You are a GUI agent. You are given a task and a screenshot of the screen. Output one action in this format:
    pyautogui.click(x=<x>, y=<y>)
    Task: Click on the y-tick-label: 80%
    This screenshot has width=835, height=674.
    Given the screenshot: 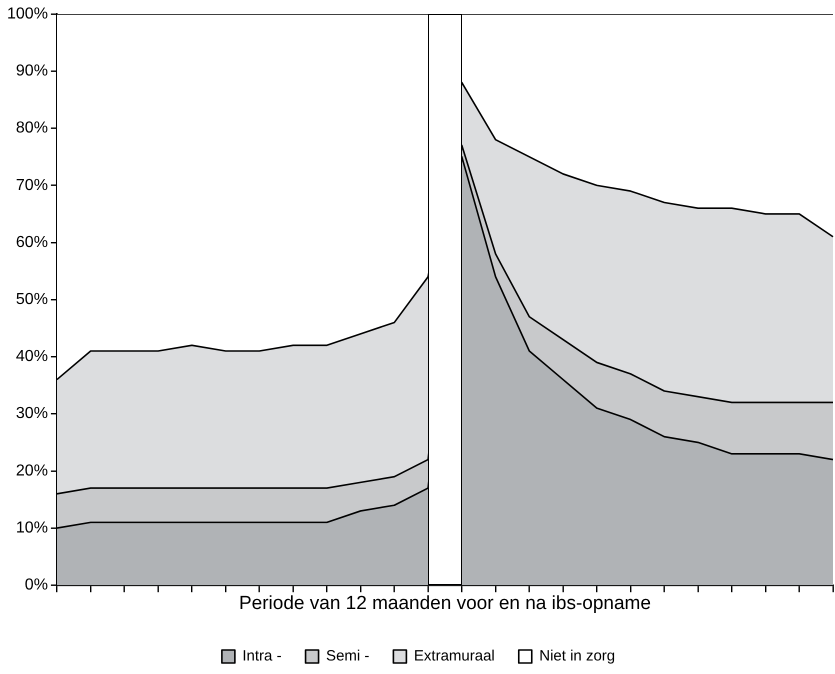 What is the action you would take?
    pyautogui.click(x=32, y=128)
    